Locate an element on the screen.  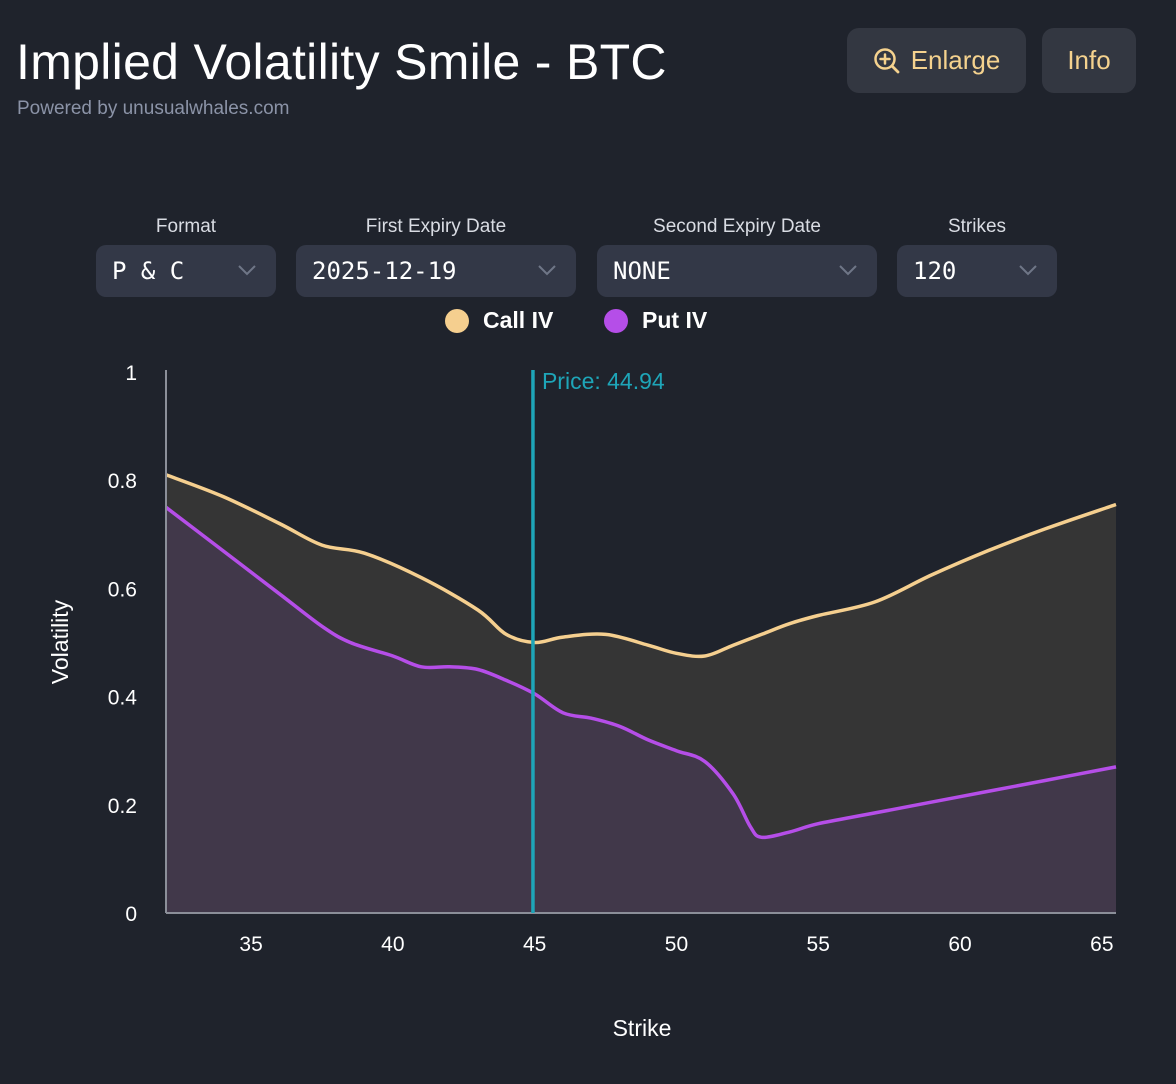
x-tick-label: 50 is located at coordinates (676, 944).